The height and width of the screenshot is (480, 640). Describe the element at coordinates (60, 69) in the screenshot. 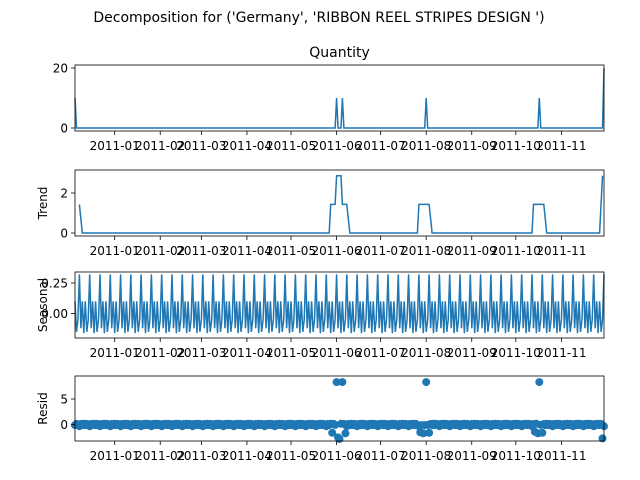

I see `y-tick-label: 20` at that location.